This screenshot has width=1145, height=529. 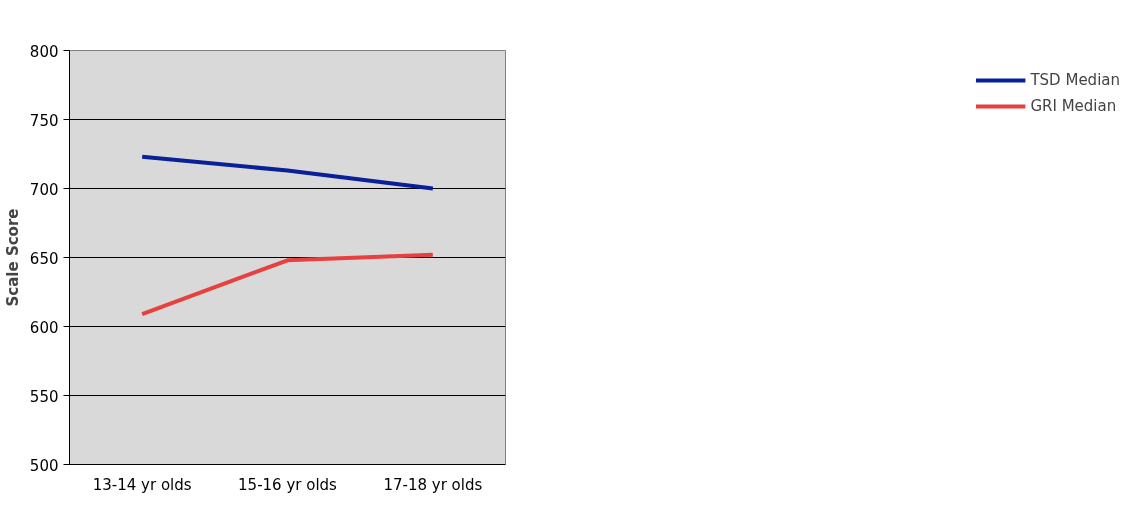 I want to click on x-tick-label: 15-16 yr olds, so click(x=288, y=484).